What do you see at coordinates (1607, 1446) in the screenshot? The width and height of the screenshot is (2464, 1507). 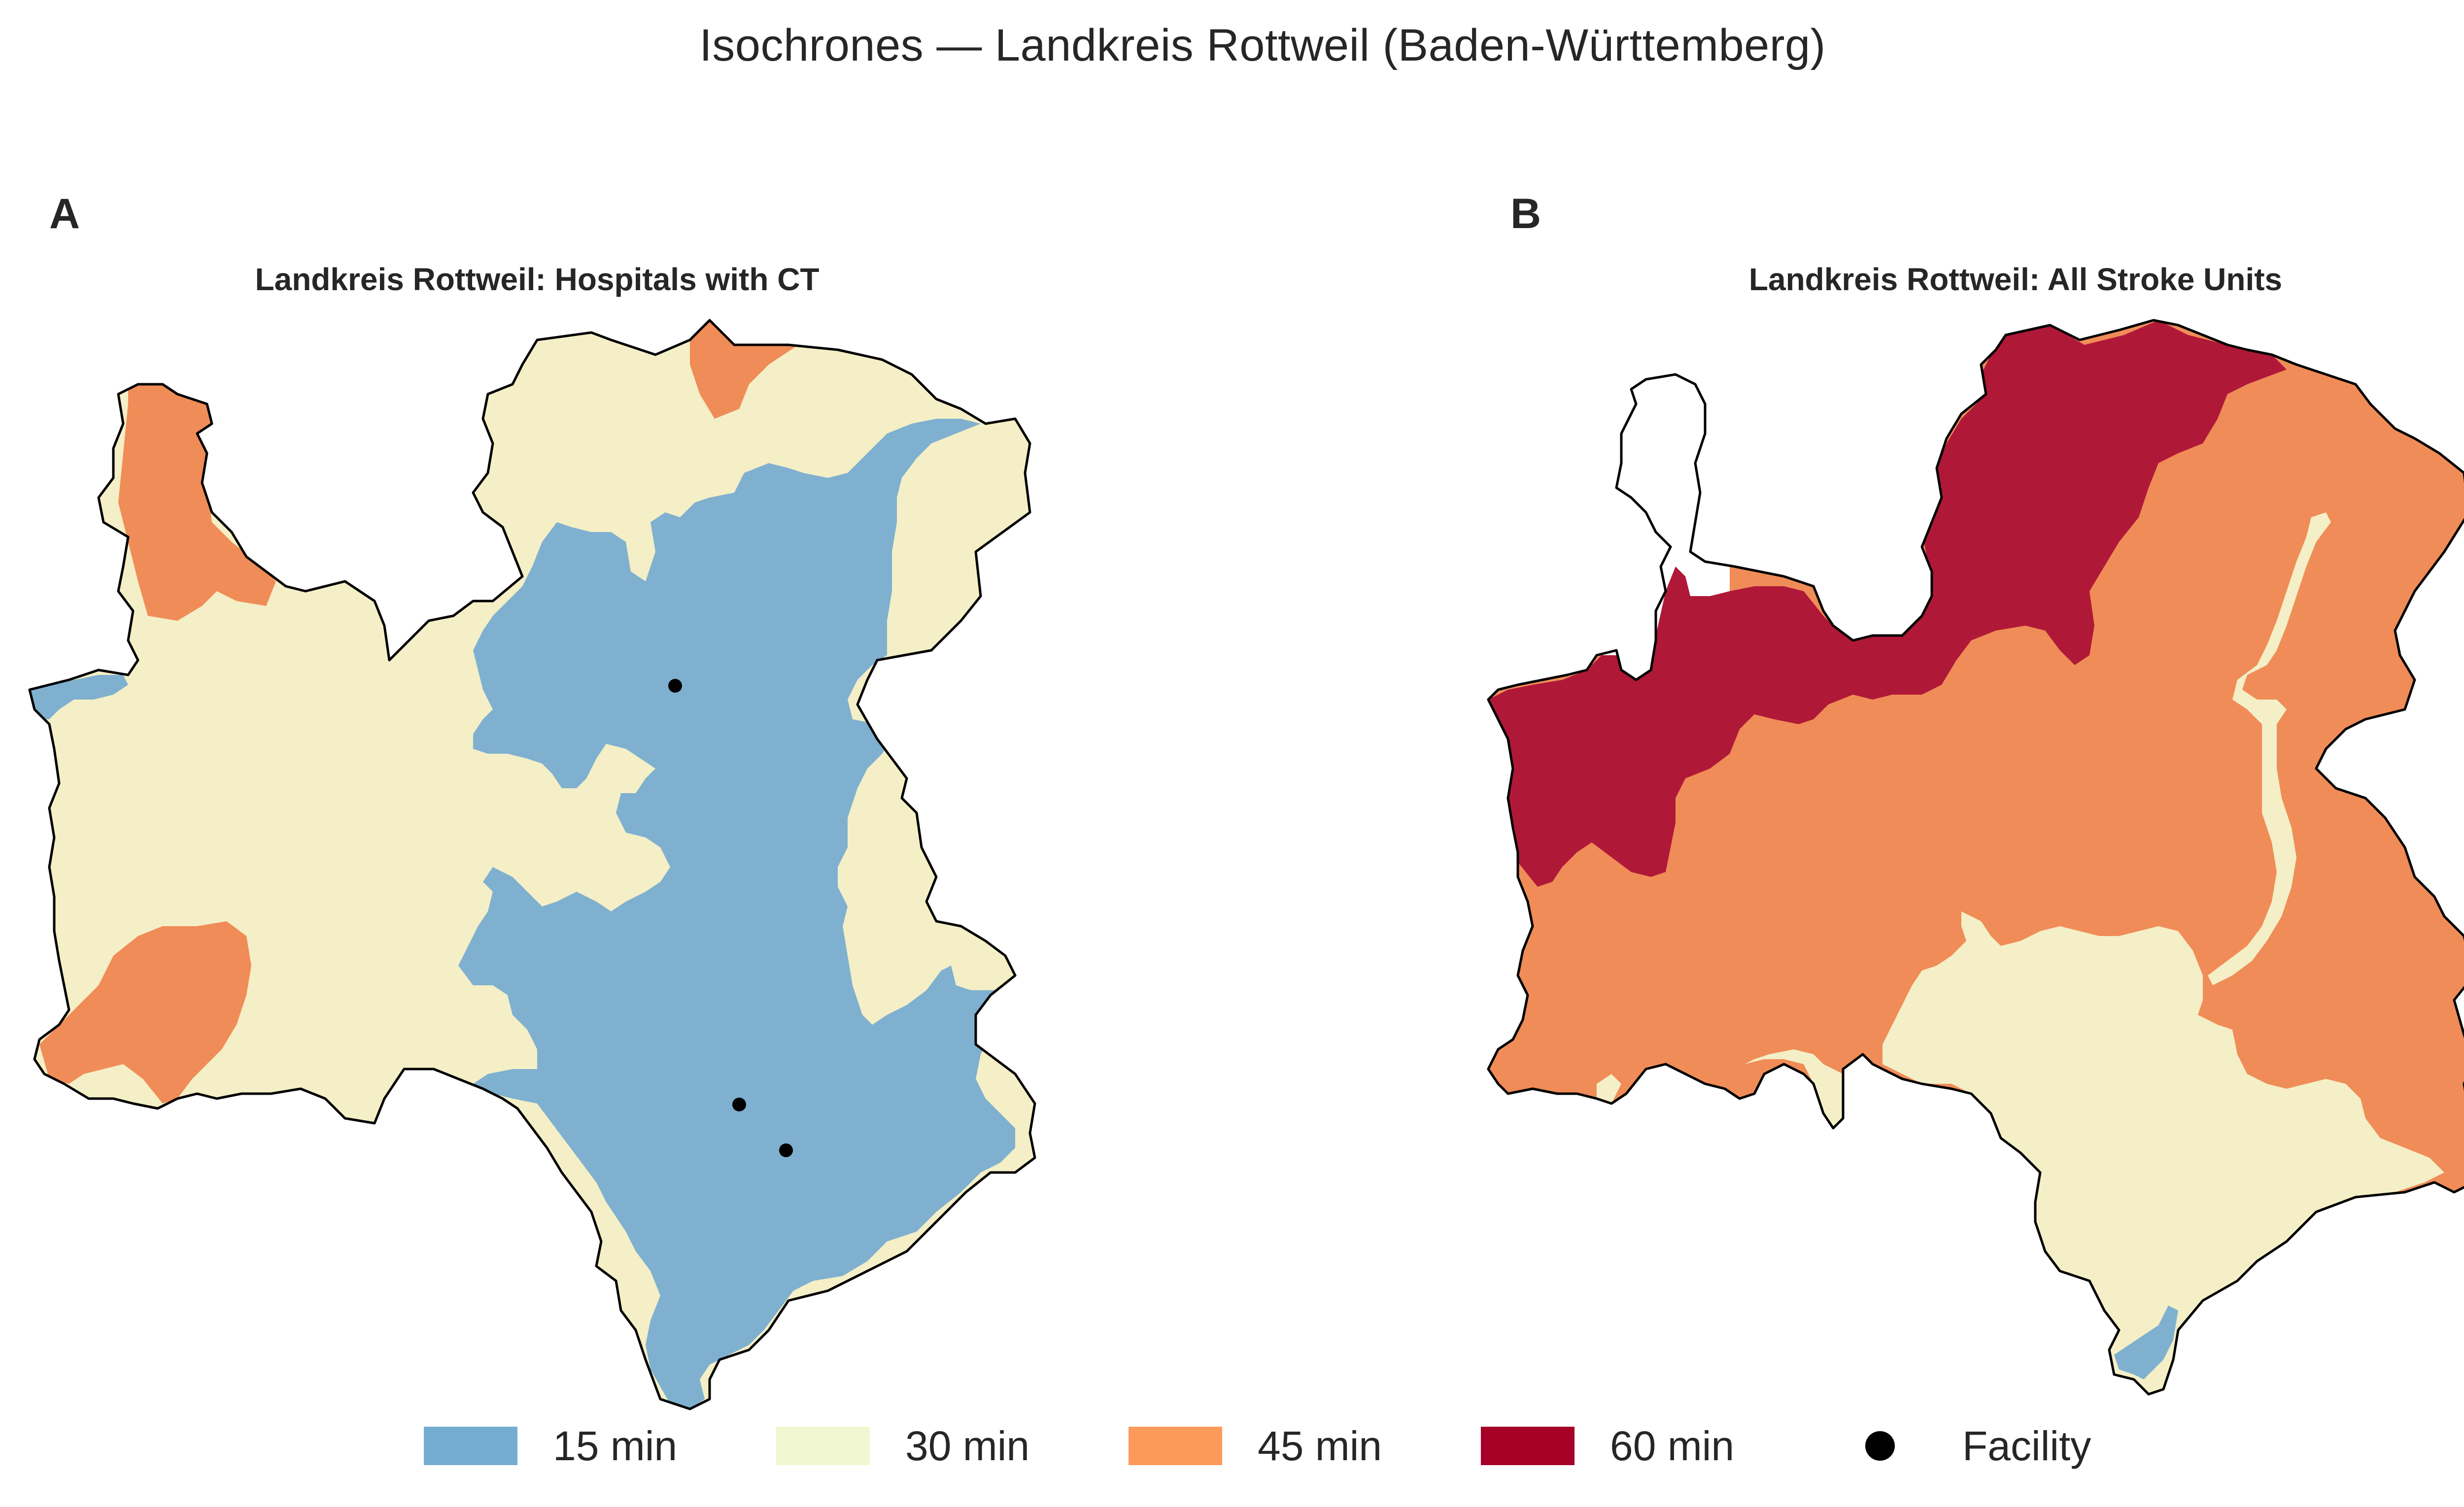 I see `legend-item-60min: 60 min` at bounding box center [1607, 1446].